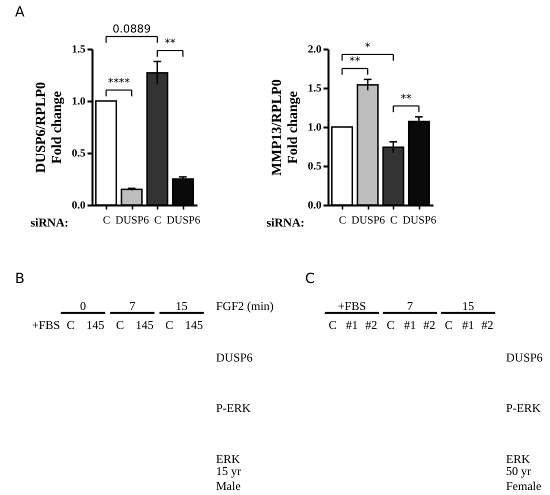  What do you see at coordinates (49, 127) in the screenshot?
I see `y-axis-title: DUSP6/RPLP0 Fold change` at bounding box center [49, 127].